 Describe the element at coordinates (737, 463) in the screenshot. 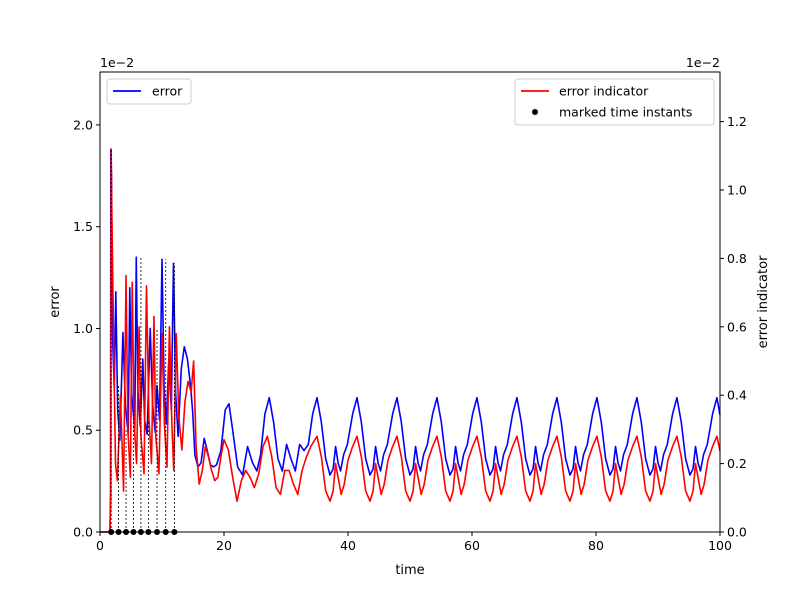

I see `right-tick-label: 0.2` at that location.